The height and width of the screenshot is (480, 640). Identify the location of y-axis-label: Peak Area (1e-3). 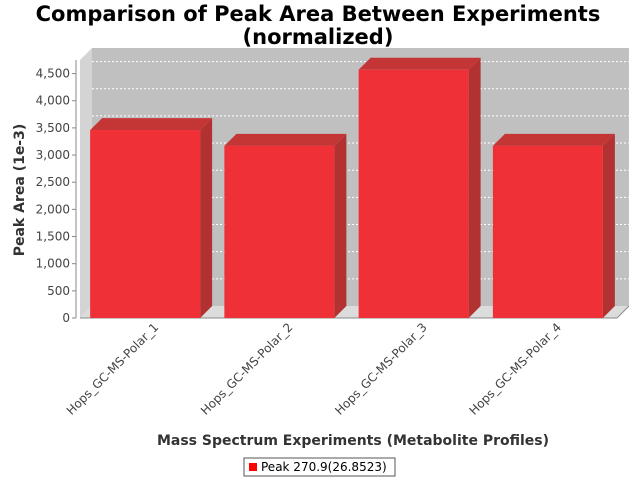
(20, 190).